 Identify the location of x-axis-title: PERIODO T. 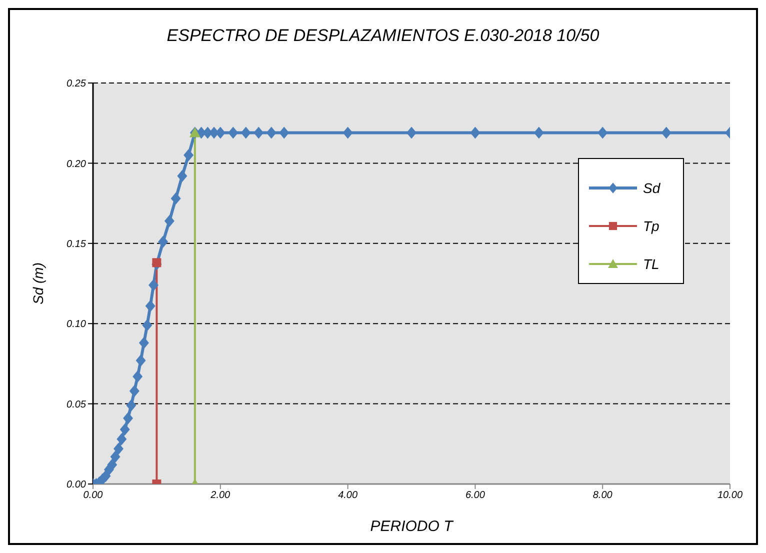
(412, 526).